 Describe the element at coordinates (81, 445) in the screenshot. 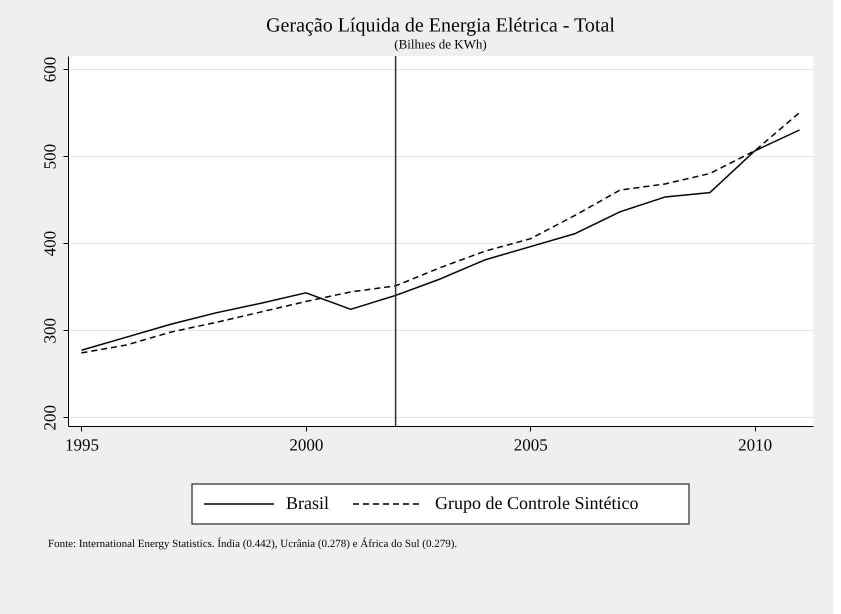

I see `x-tick-label: 1995` at that location.